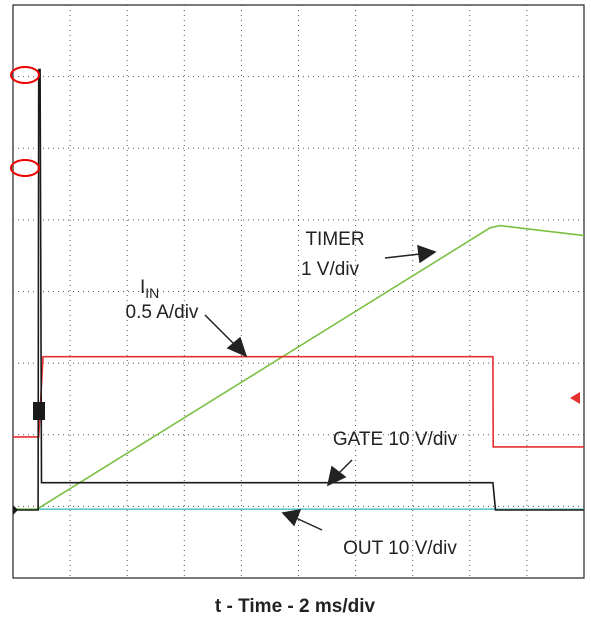 The image size is (591, 621). Describe the element at coordinates (162, 312) in the screenshot. I see `annotation: 0.5 A/div` at that location.